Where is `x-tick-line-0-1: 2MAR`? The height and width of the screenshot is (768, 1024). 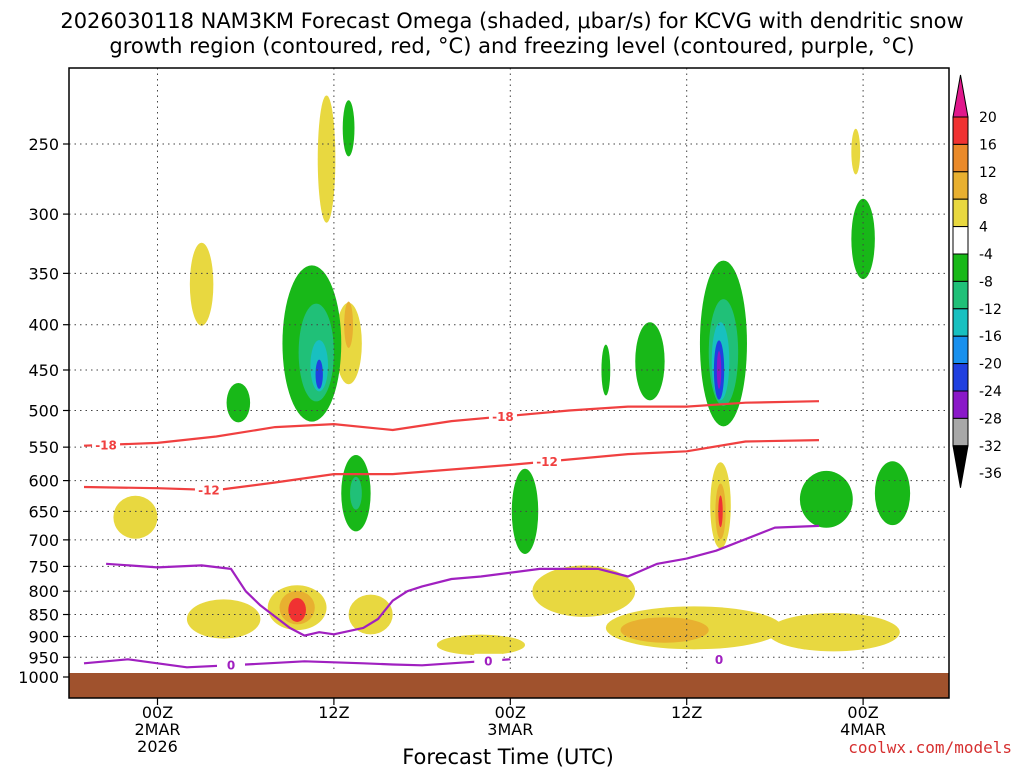
x-tick-line-0-1: 2MAR is located at coordinates (157, 729).